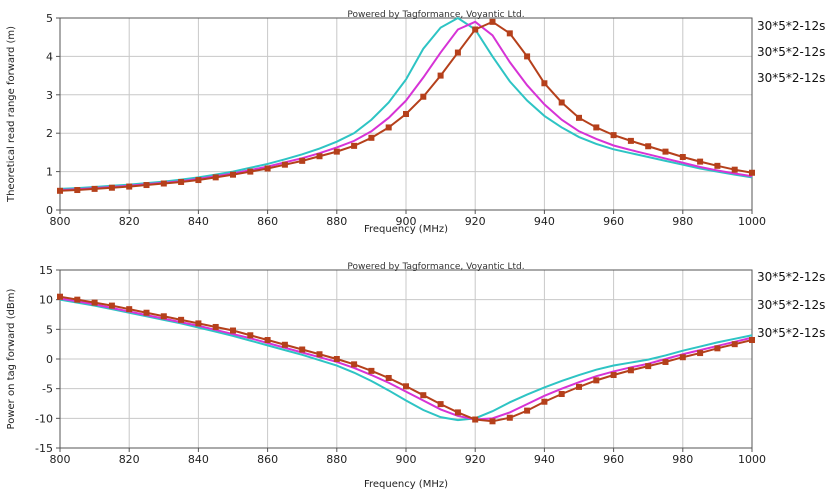 This screenshot has width=835, height=495. What do you see at coordinates (406, 484) in the screenshot?
I see `x-axis-label: Frequency (MHz)` at bounding box center [406, 484].